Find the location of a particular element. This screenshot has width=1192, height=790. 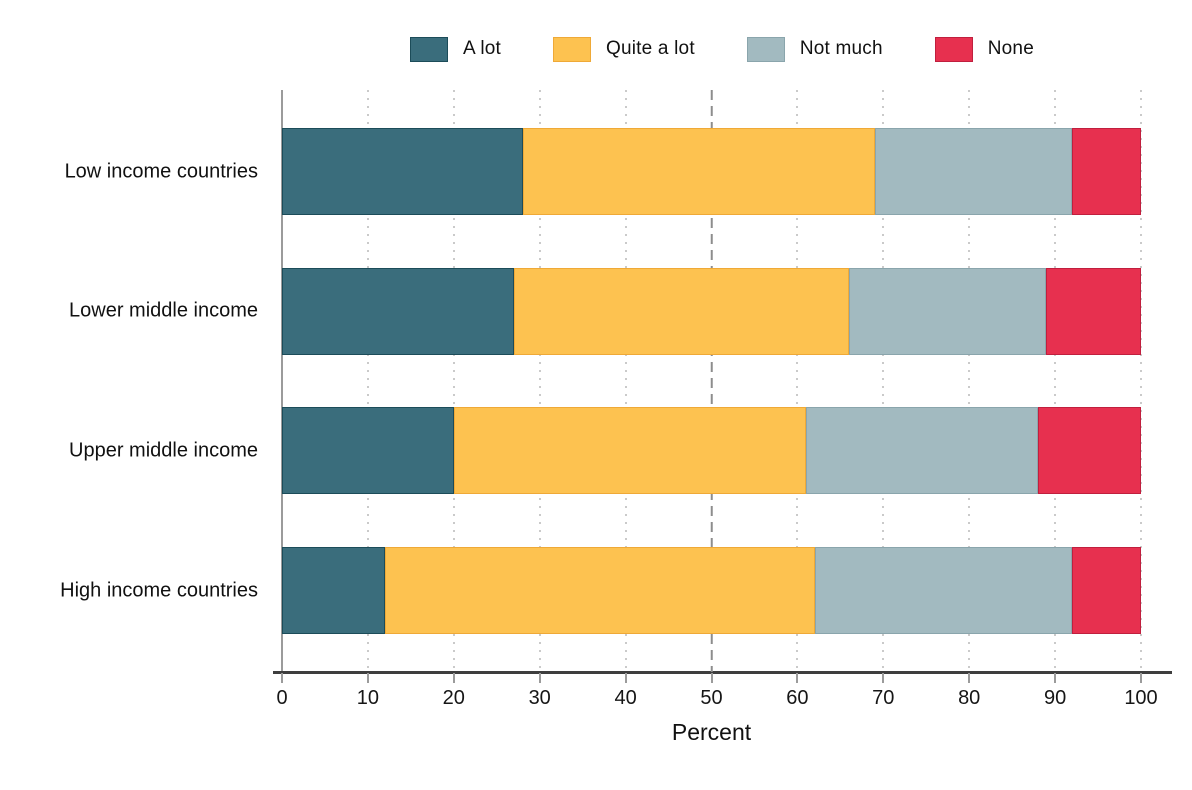

legend-label: Quite a lot is located at coordinates (650, 48).